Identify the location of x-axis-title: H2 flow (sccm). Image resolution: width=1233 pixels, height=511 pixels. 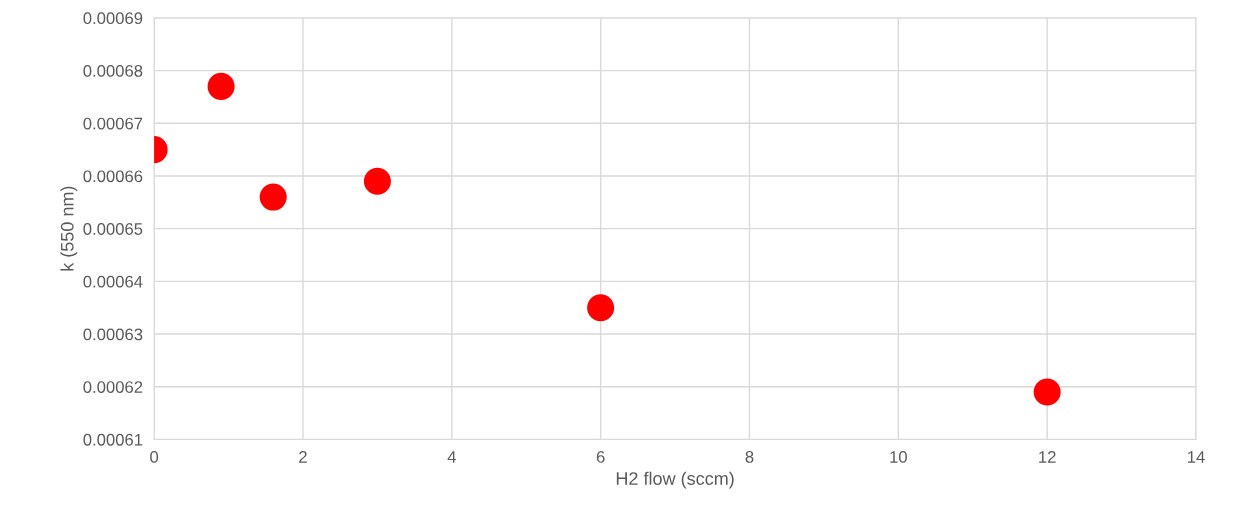
(675, 480).